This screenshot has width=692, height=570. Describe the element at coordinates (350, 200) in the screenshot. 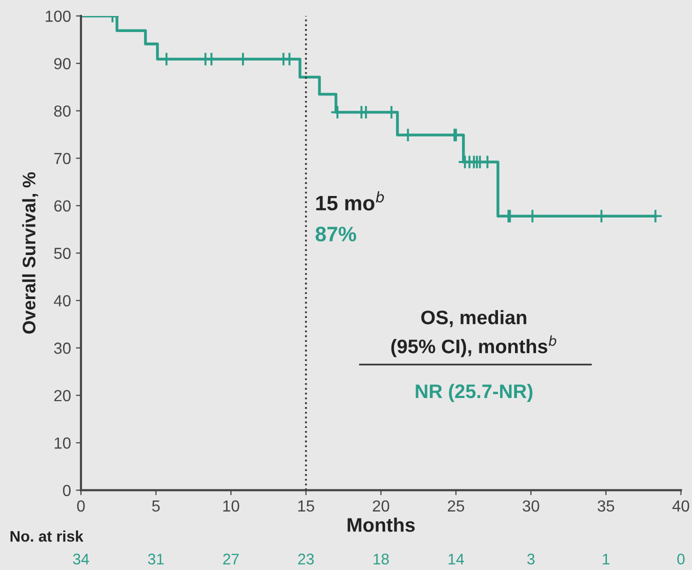

I see `annotation: 15 mo$^{b}$` at that location.